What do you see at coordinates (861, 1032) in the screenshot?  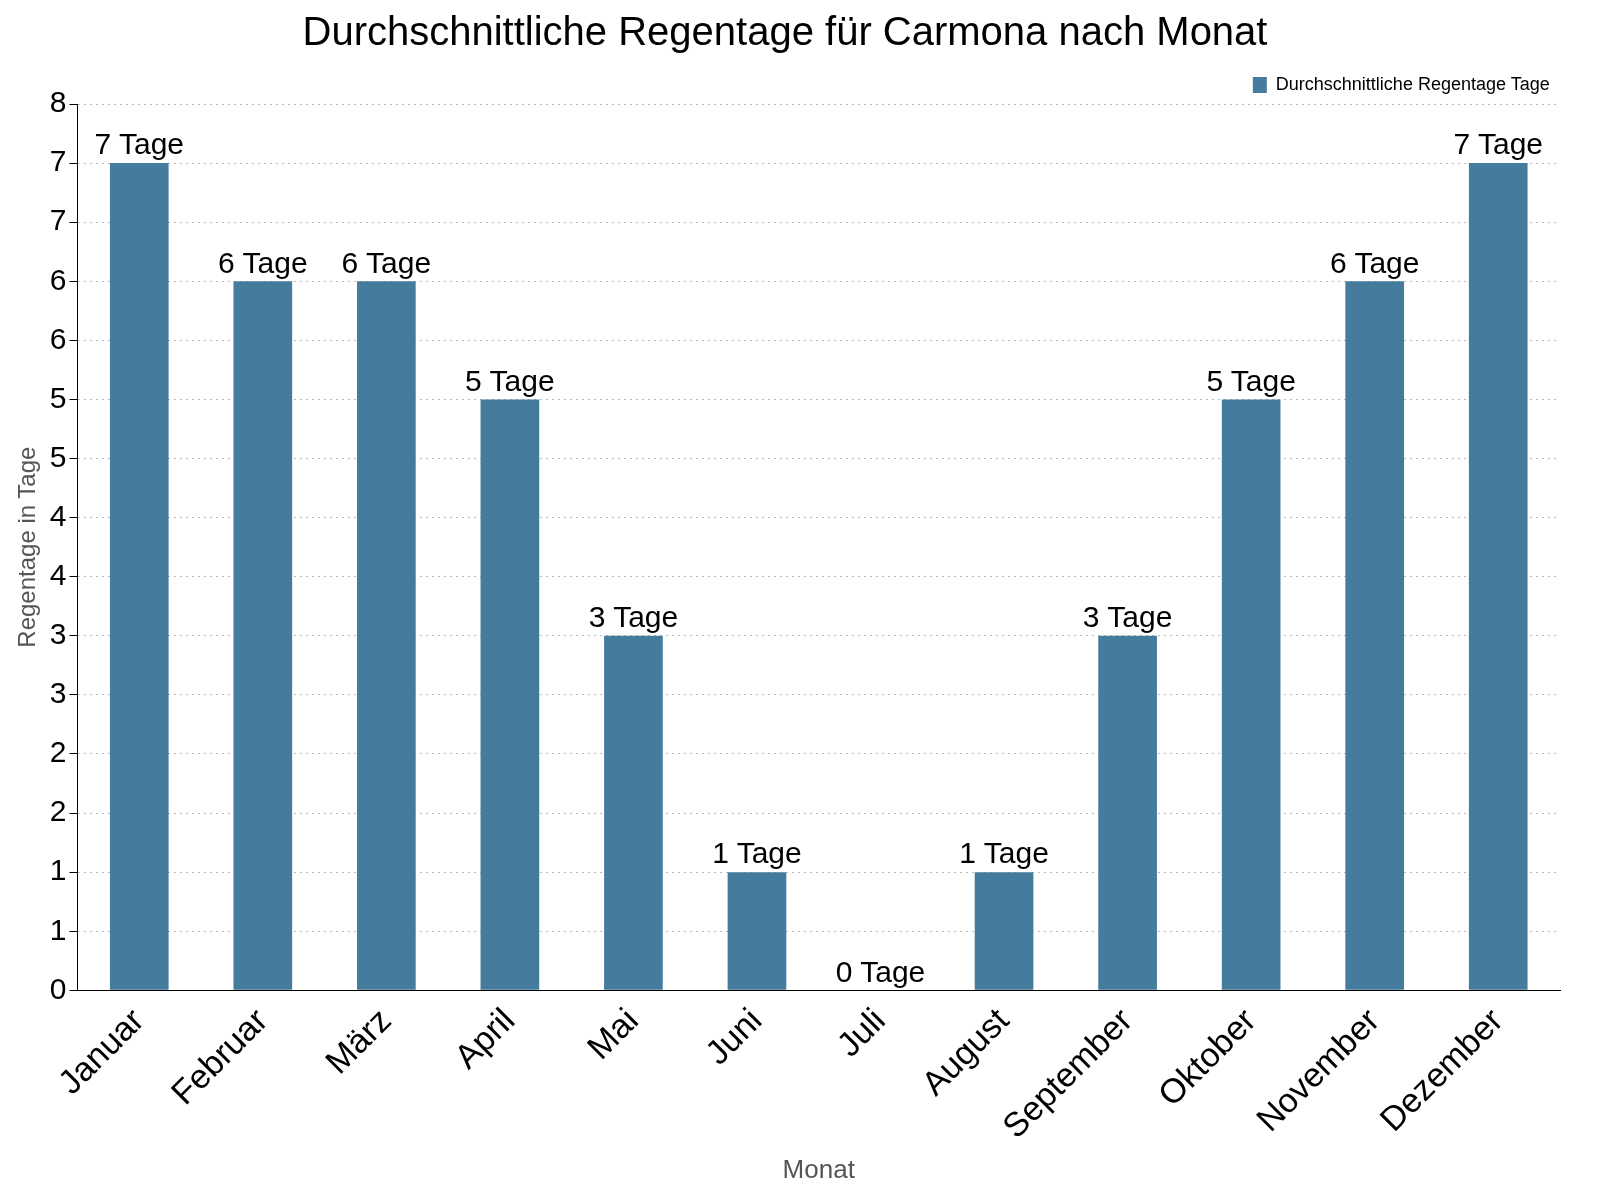 I see `x-tick-label: Juli` at bounding box center [861, 1032].